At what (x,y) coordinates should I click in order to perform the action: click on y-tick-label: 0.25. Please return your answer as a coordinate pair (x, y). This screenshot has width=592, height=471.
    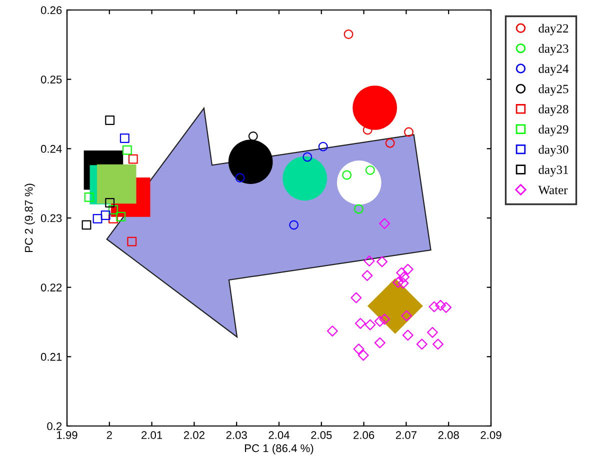
    Looking at the image, I should click on (51, 80).